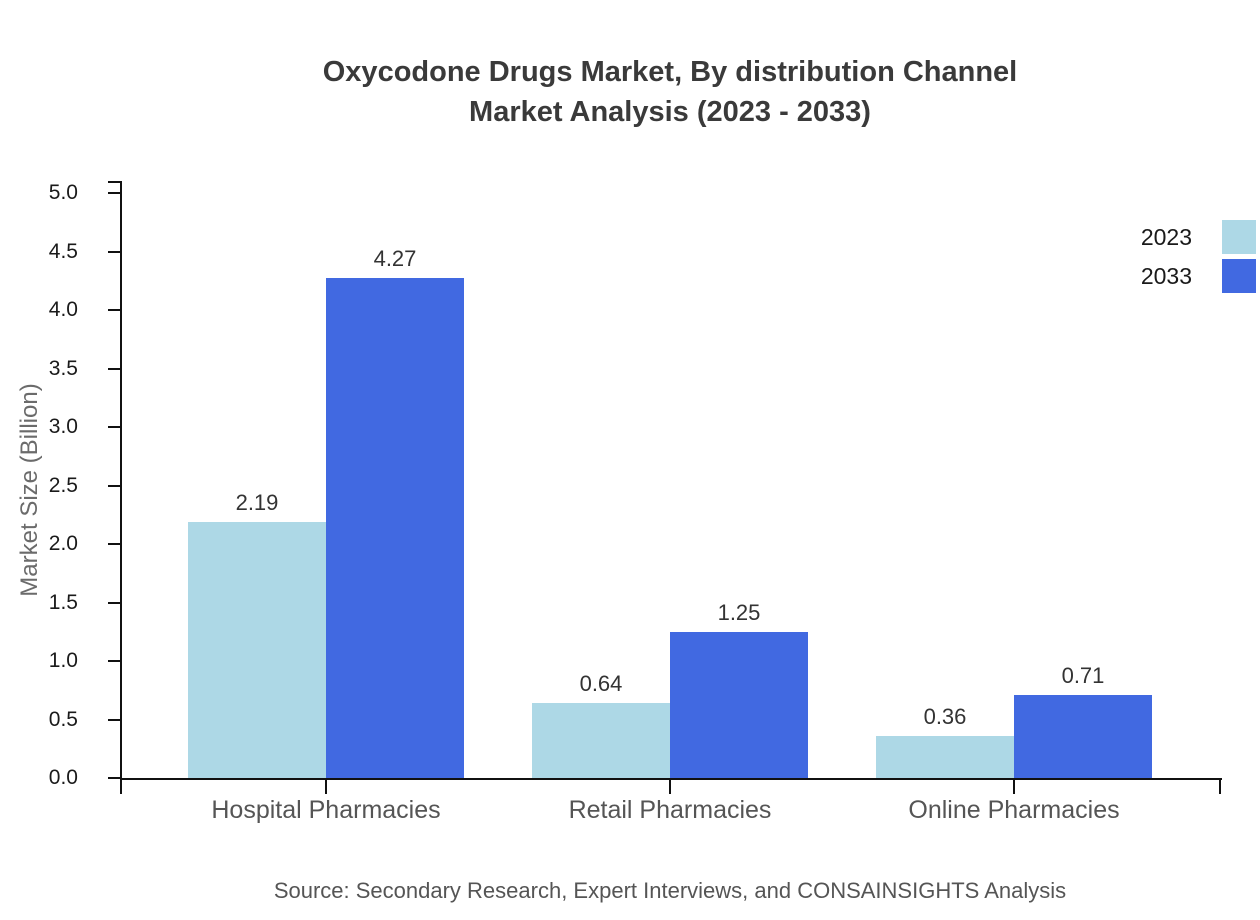 This screenshot has height=920, width=1260. Describe the element at coordinates (63, 719) in the screenshot. I see `y-tick-label: 0.5` at that location.